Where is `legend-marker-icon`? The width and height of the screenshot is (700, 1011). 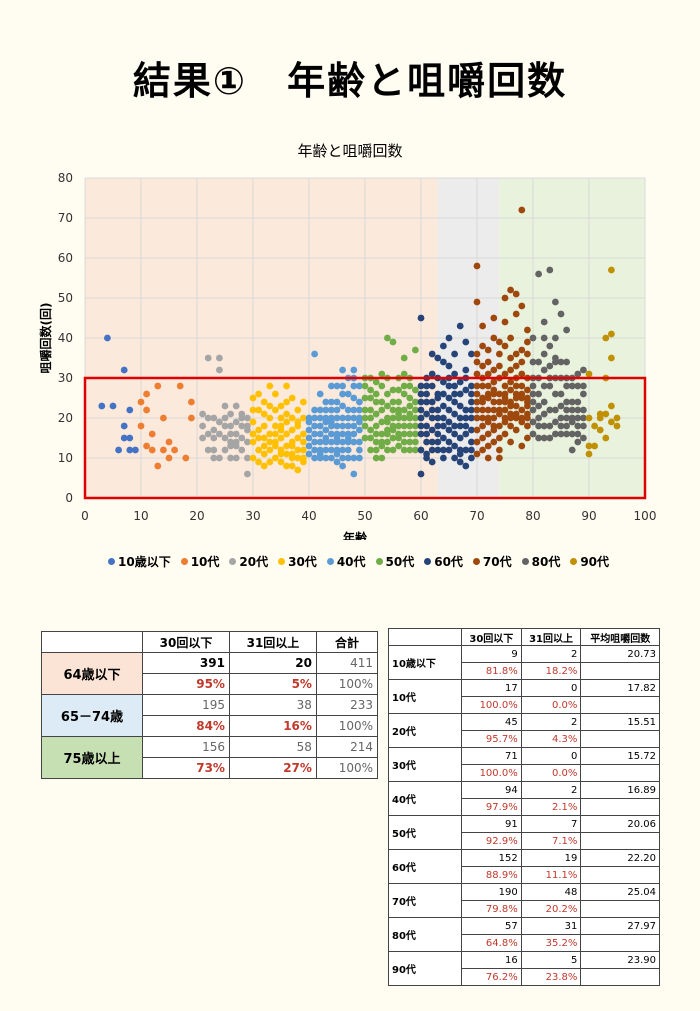
legend-marker-icon is located at coordinates (184, 561).